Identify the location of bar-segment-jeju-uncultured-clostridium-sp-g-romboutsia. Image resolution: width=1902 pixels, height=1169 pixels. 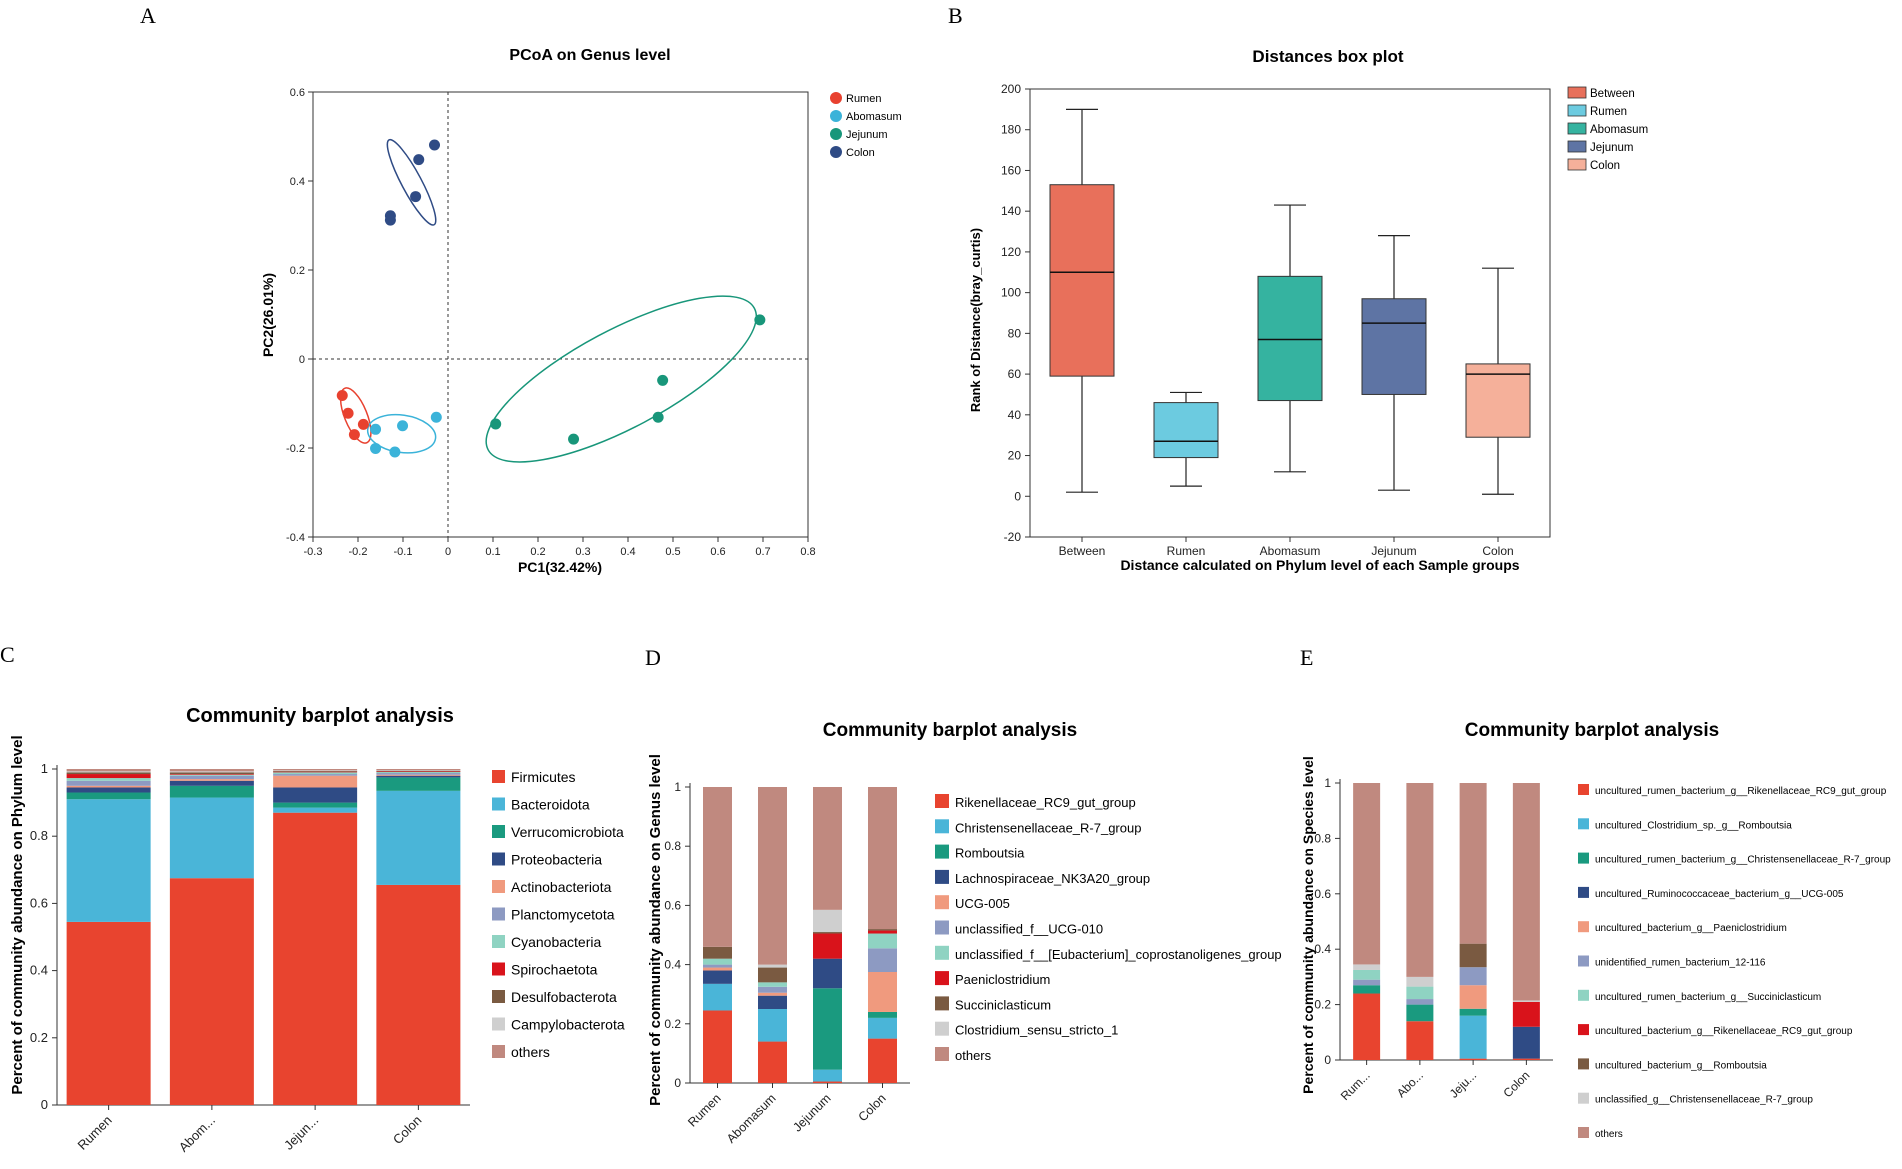
(1473, 1037).